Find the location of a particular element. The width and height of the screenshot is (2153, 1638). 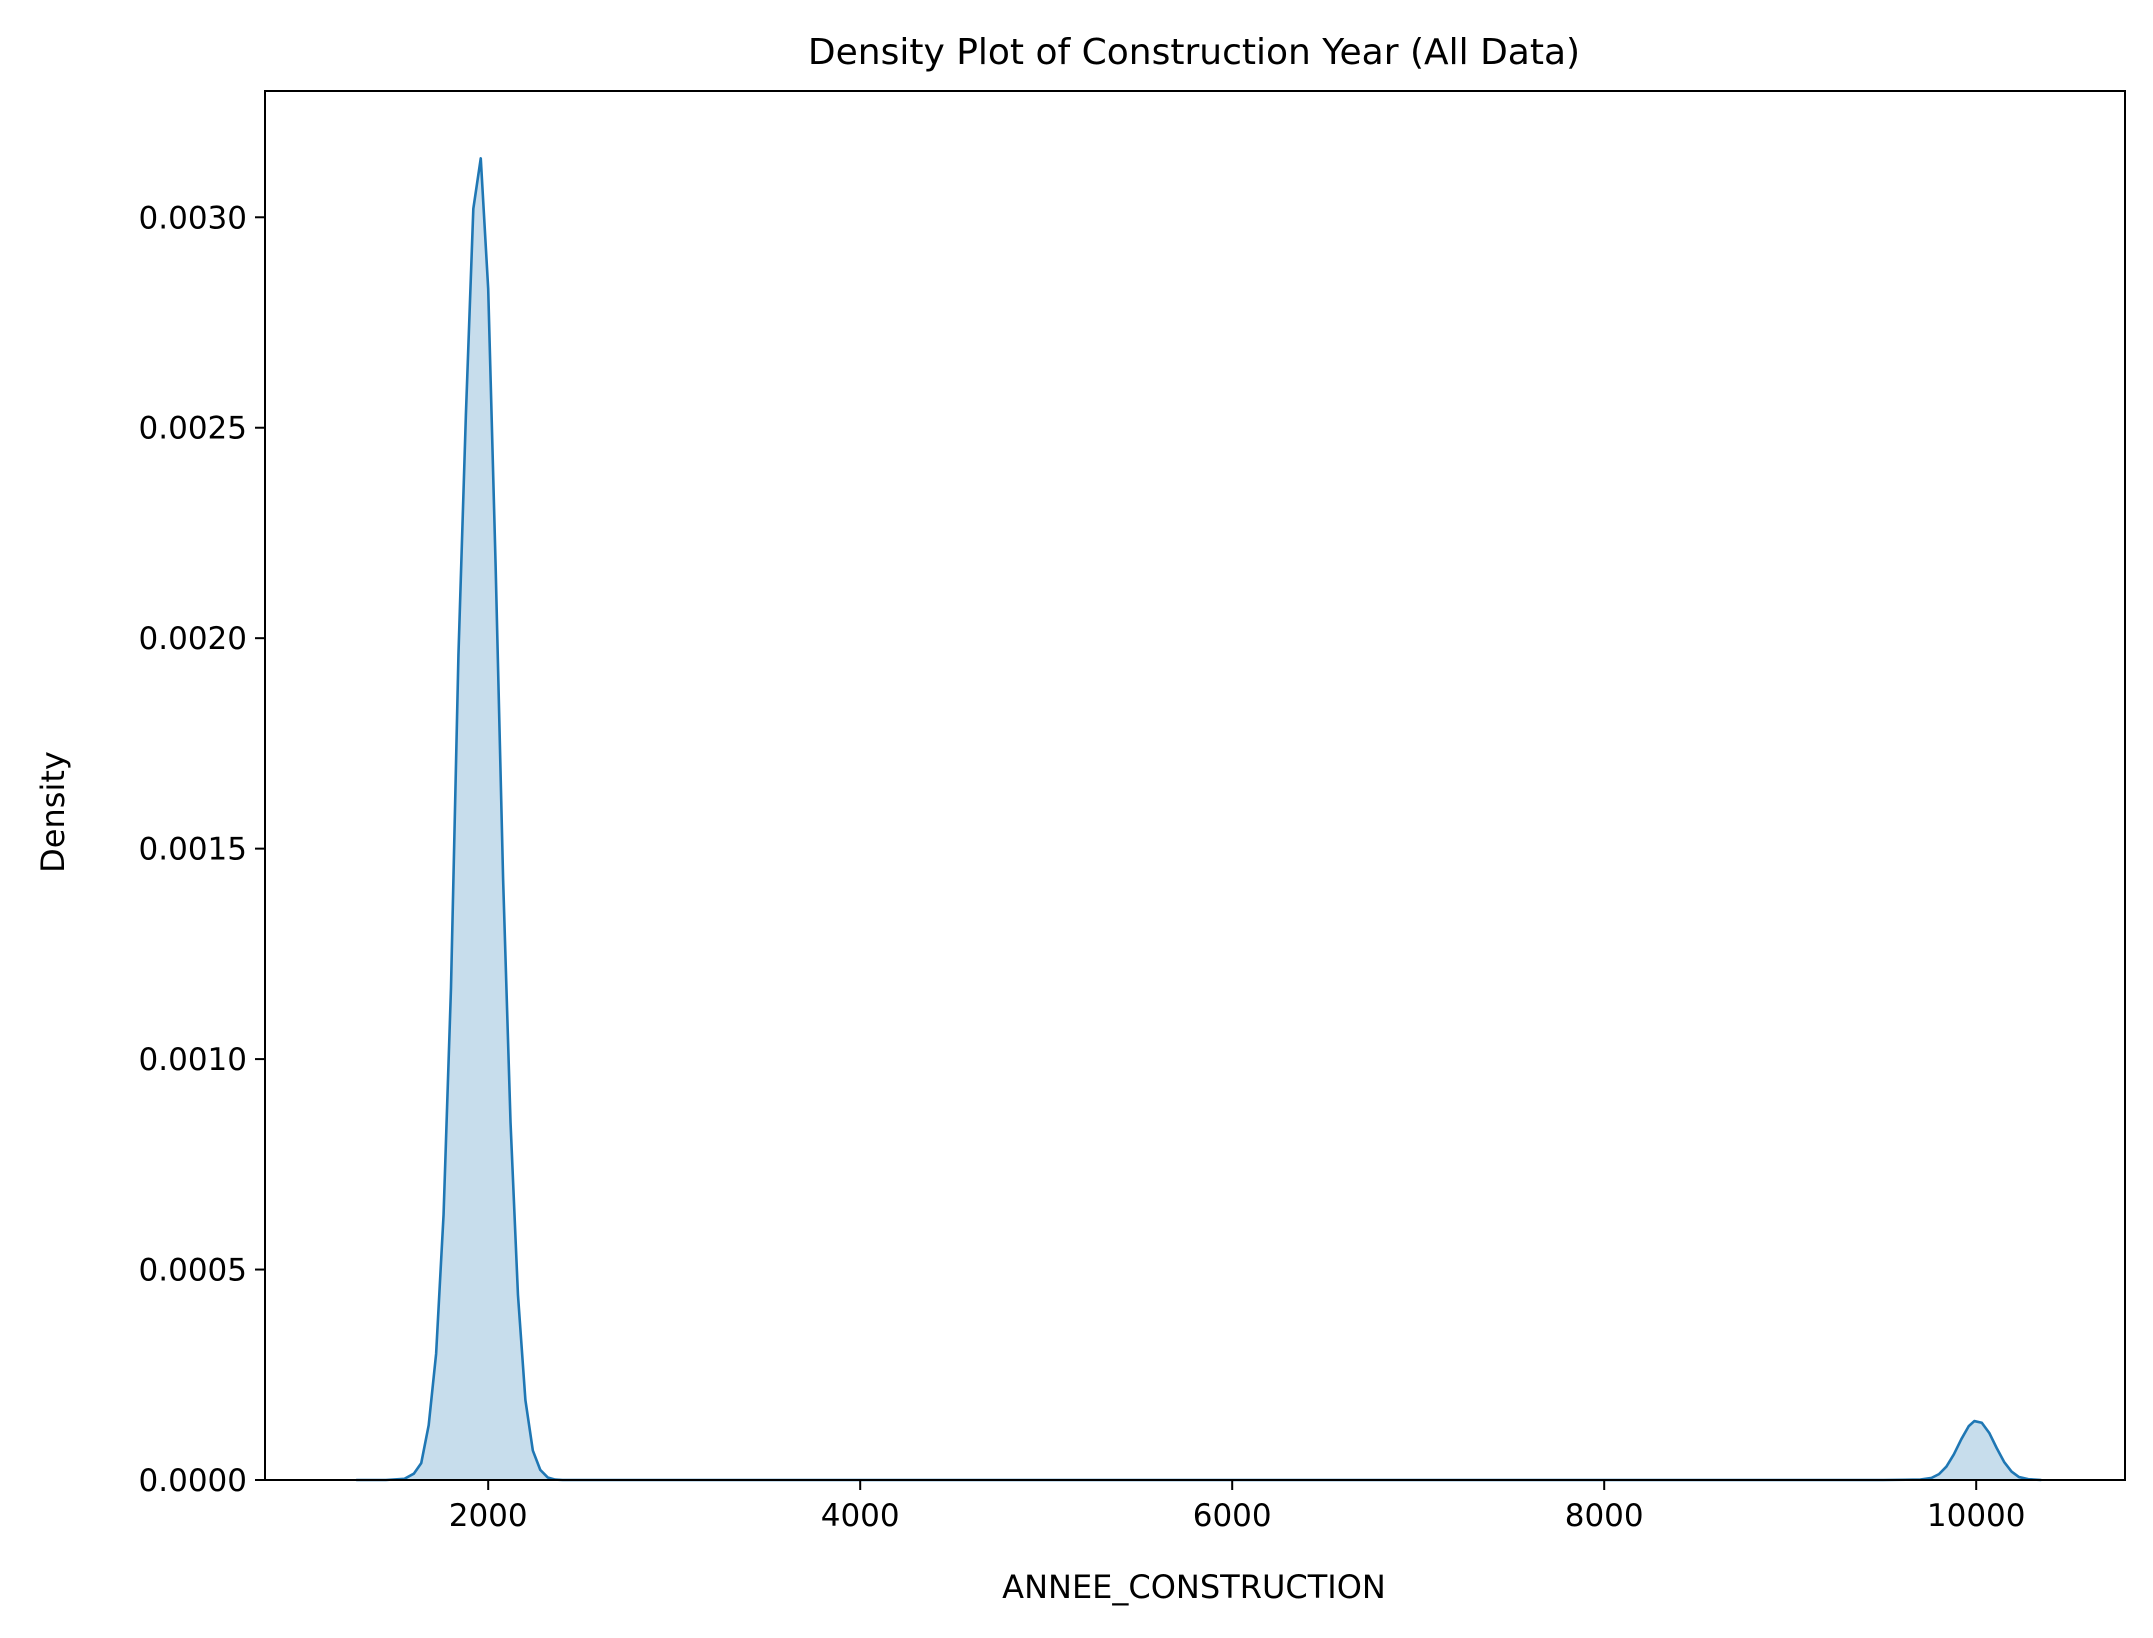

x-tick-label: 6000 is located at coordinates (1232, 1516).